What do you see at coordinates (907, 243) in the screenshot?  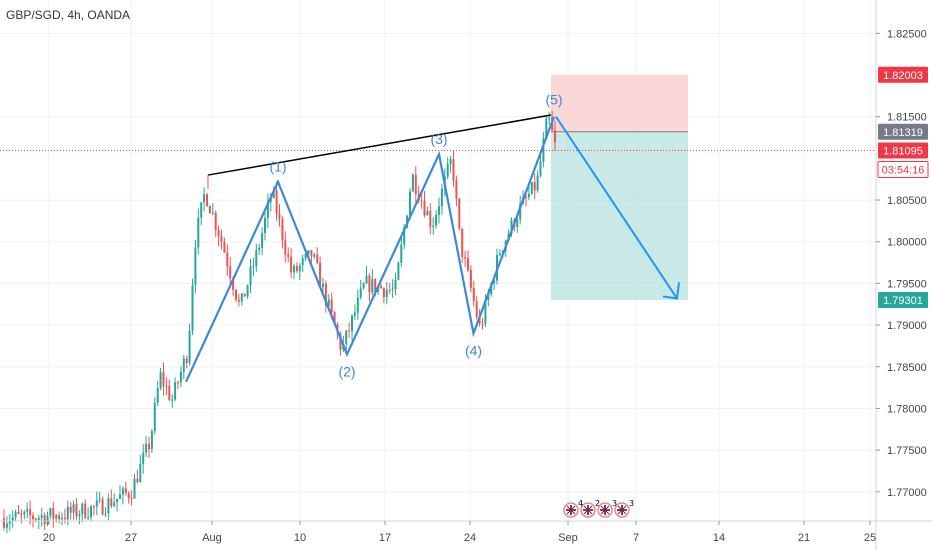 I see `y-tick-label: 1.80000` at bounding box center [907, 243].